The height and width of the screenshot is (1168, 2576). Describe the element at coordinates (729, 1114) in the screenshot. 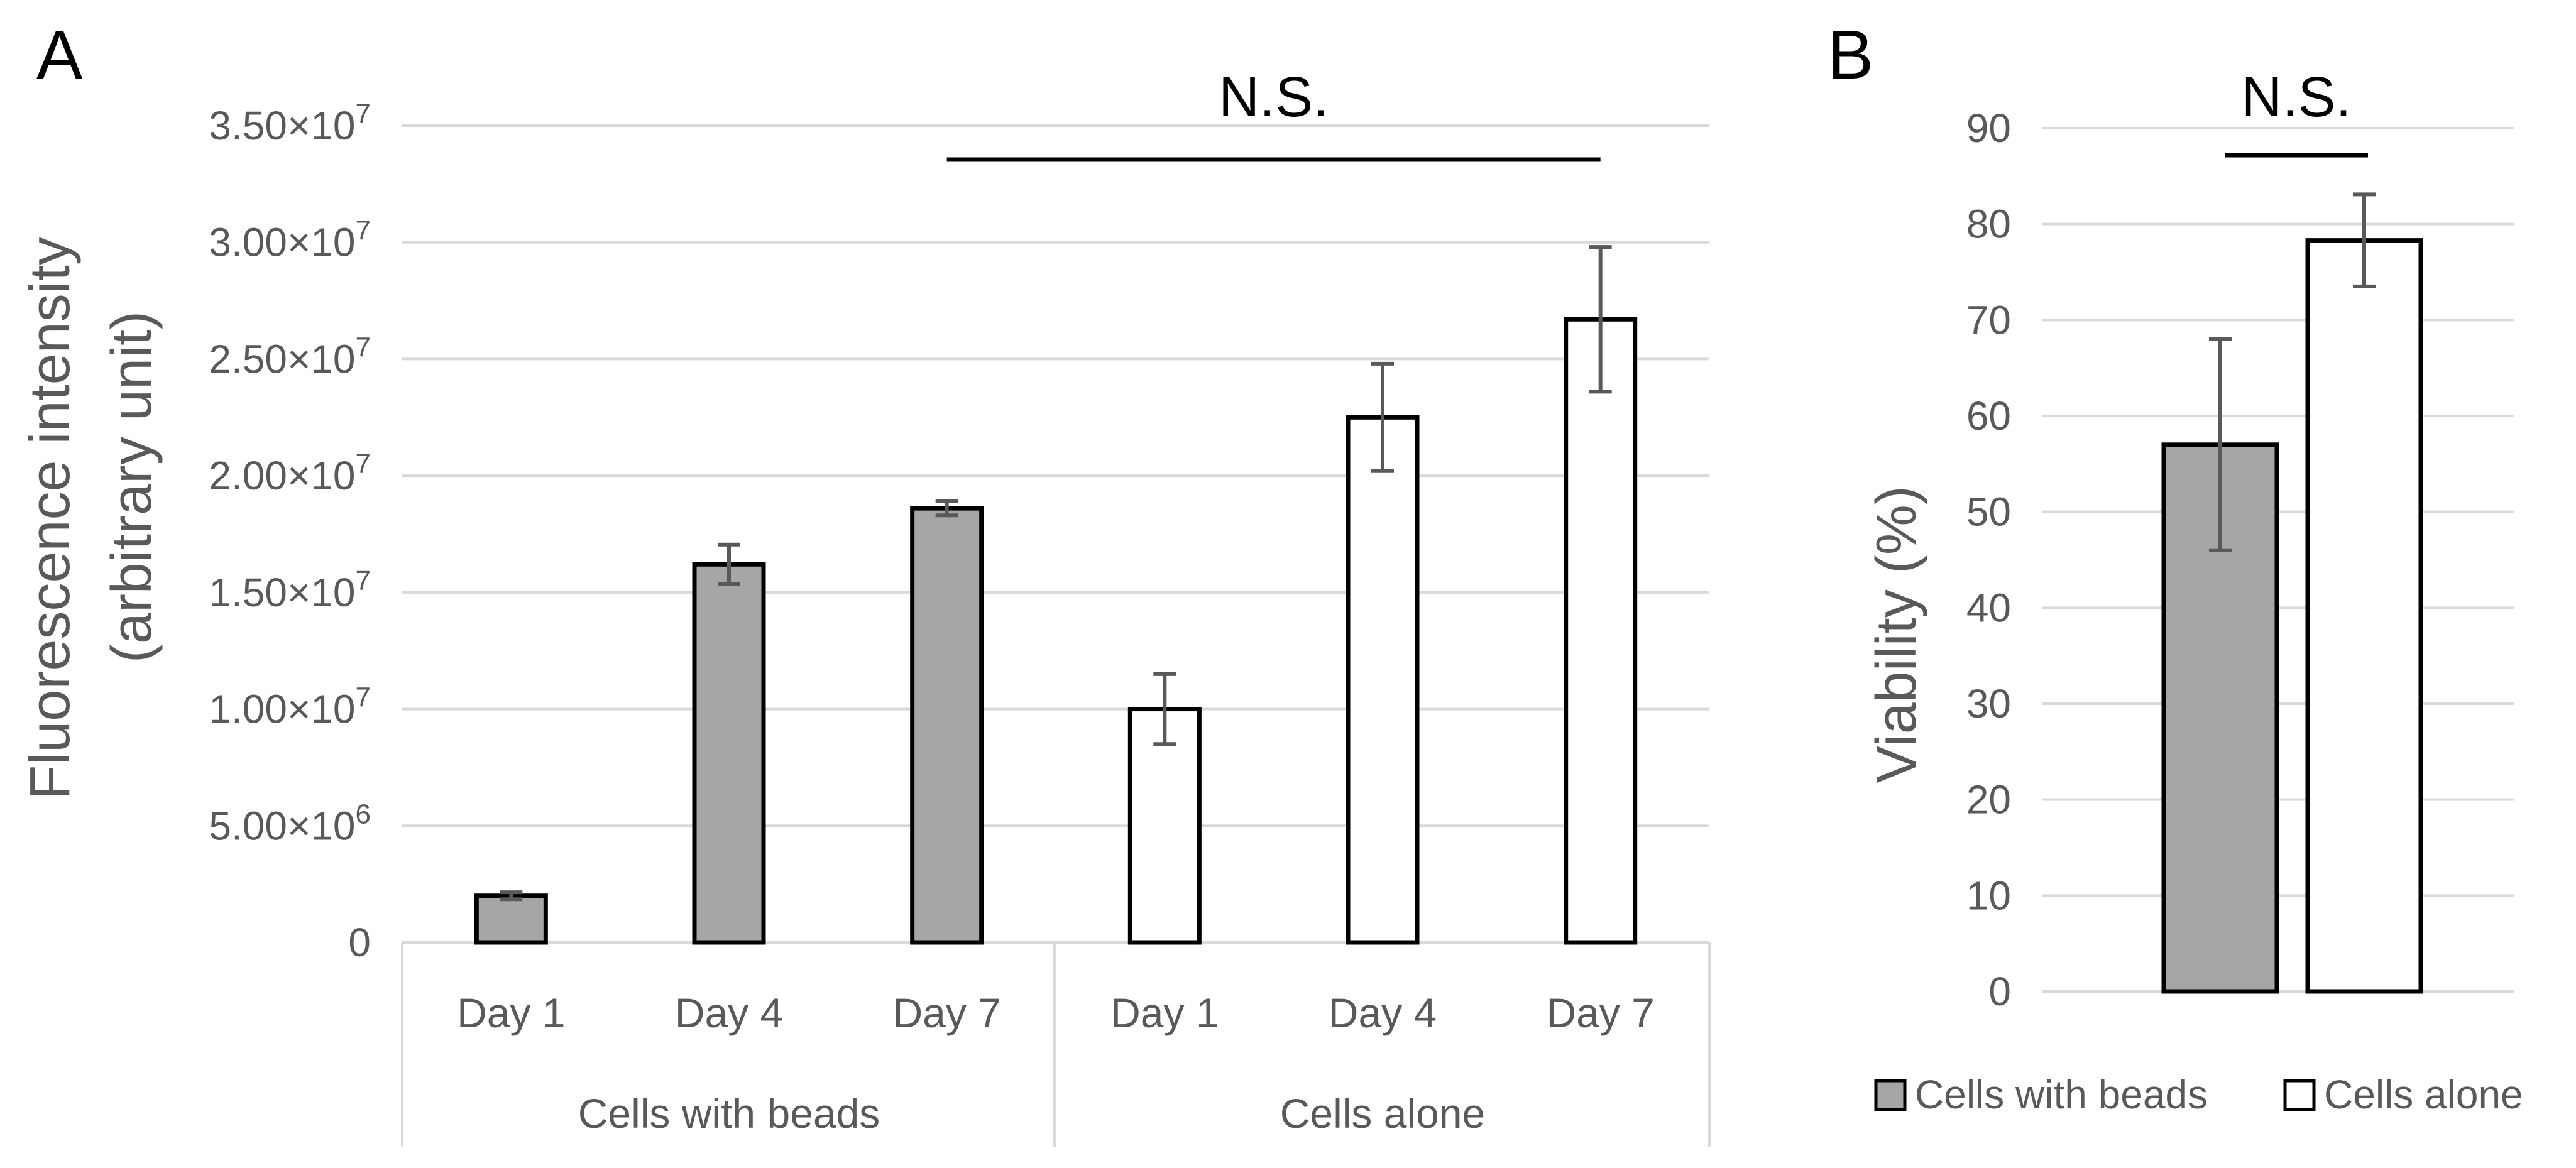

I see `panel-a-group-label: Cells with beads` at that location.